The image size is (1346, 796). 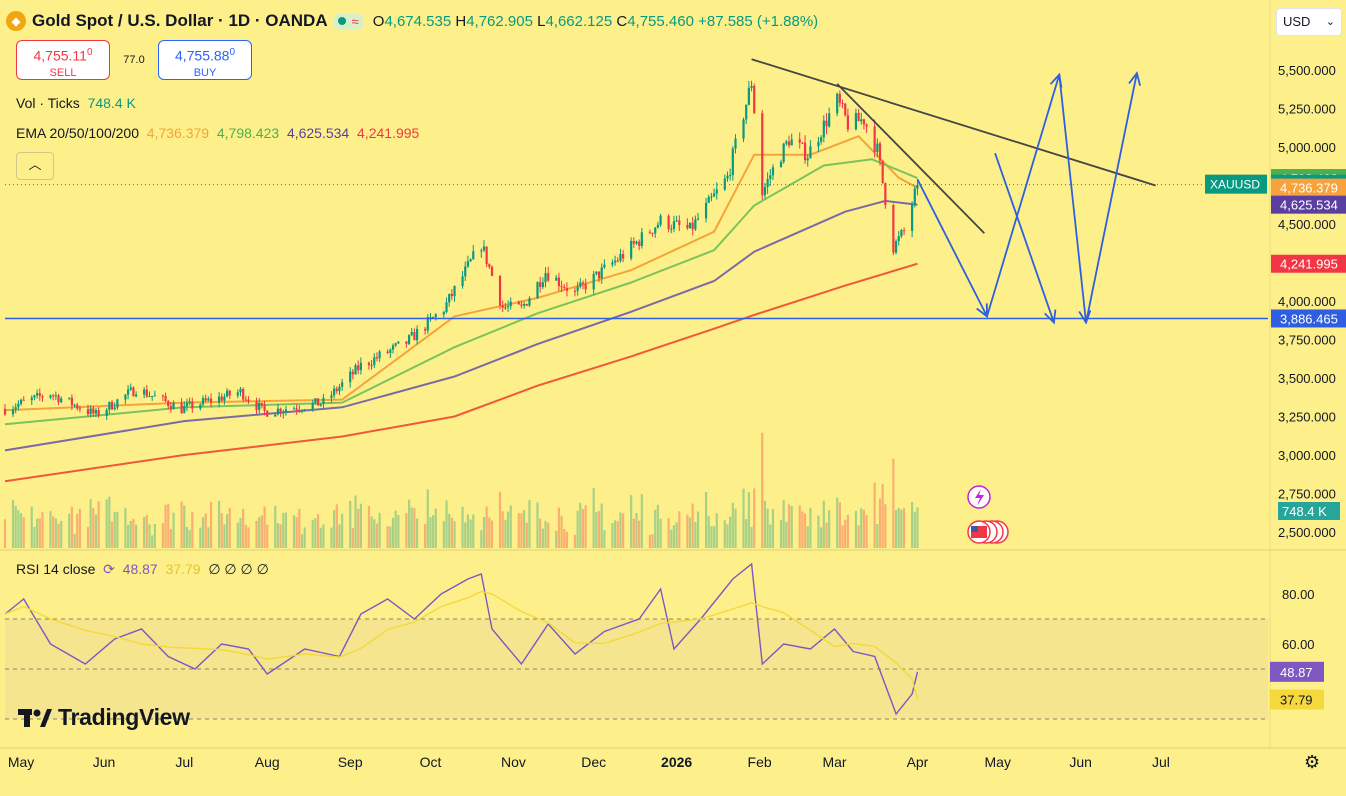 What do you see at coordinates (988, 532) in the screenshot?
I see `us-events-icon` at bounding box center [988, 532].